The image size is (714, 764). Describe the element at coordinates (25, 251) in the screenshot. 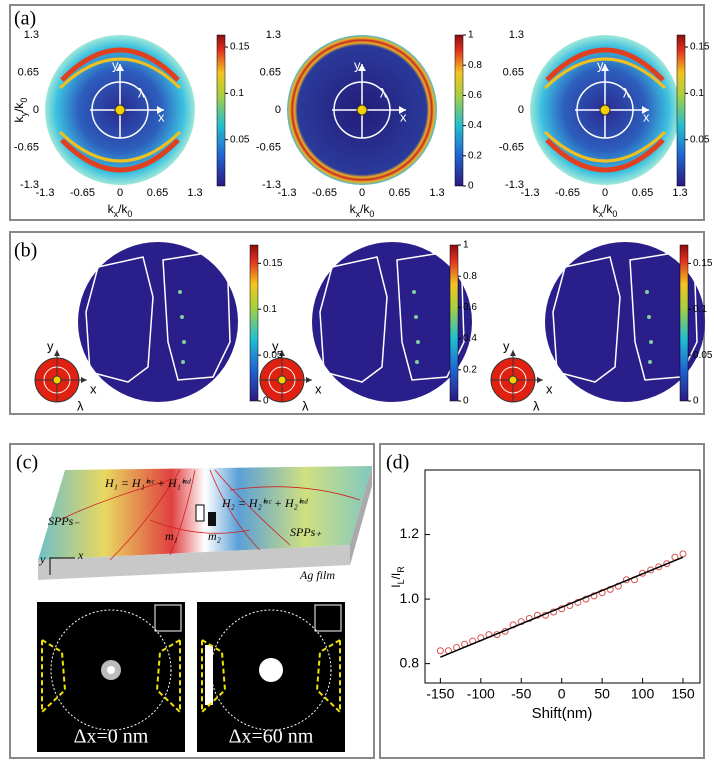

I see `panel-label: (b)` at that location.